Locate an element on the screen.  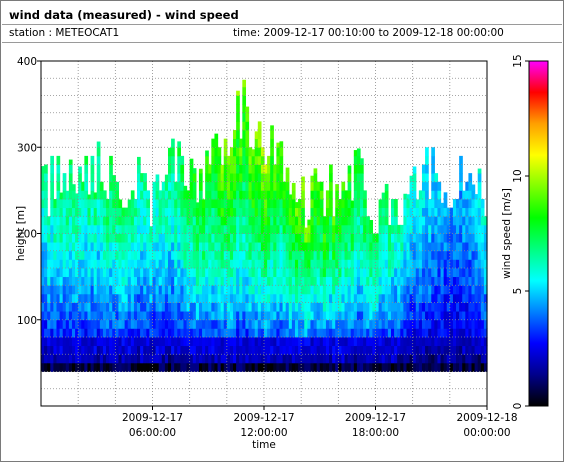
x-tick-label-time: 00:00:00 is located at coordinates (486, 433).